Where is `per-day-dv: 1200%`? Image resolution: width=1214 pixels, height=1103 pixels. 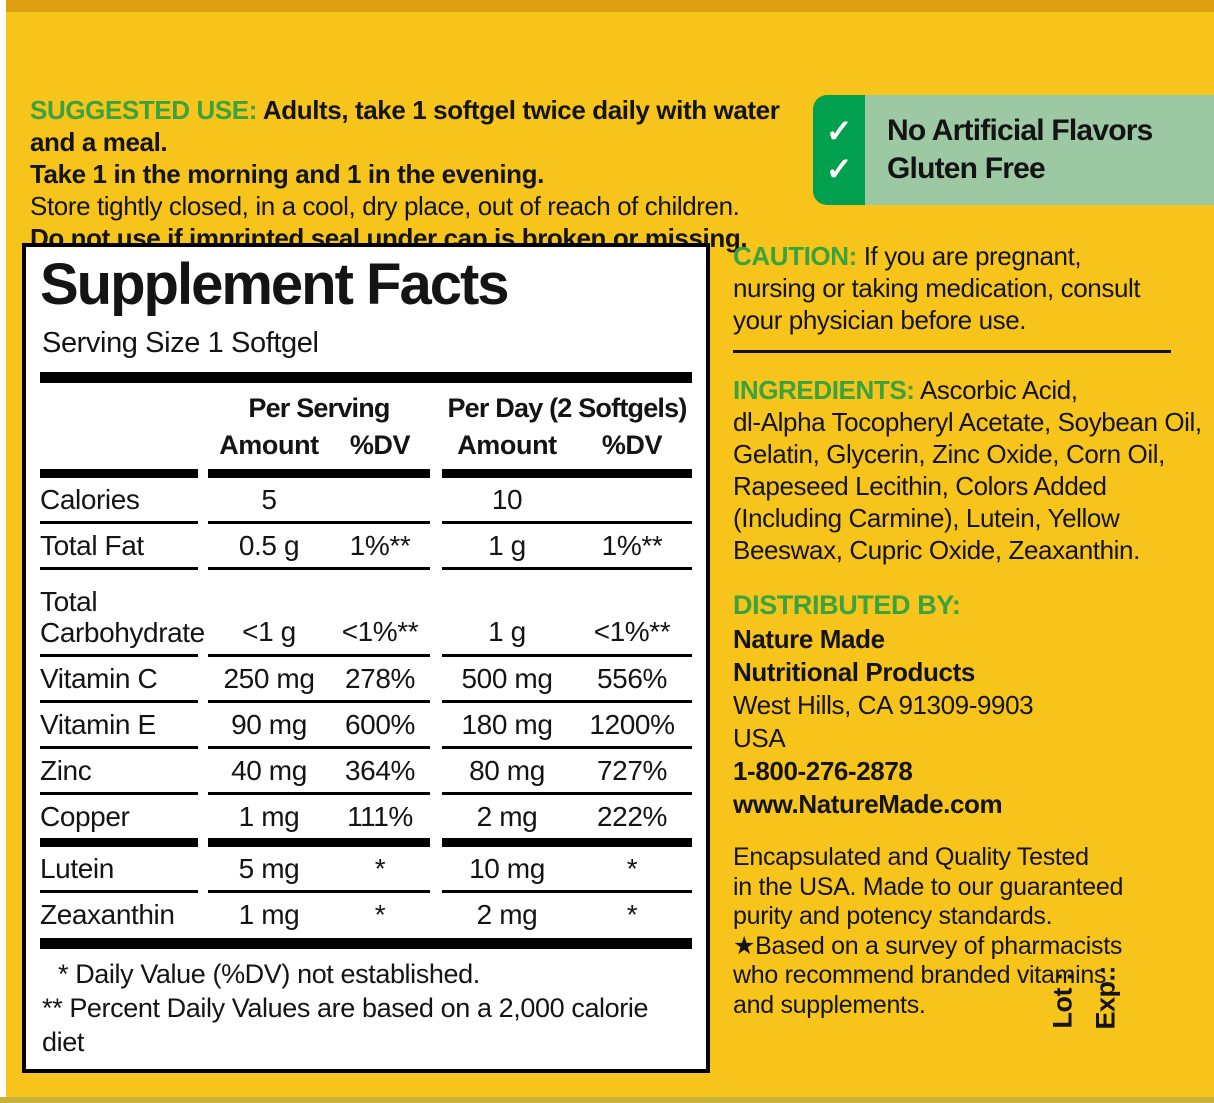 per-day-dv: 1200% is located at coordinates (632, 724).